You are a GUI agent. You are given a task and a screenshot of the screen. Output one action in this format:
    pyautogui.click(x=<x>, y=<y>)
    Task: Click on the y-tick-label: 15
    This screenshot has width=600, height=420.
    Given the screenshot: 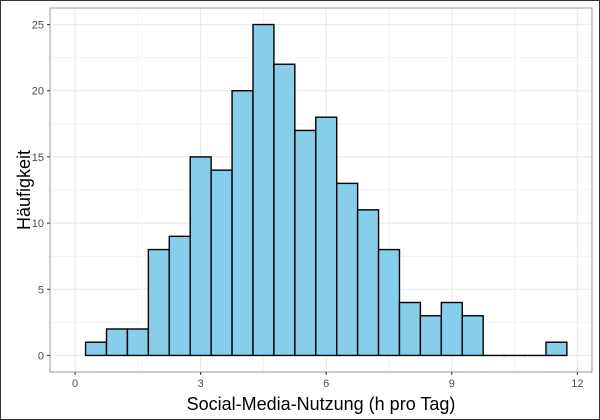 What is the action you would take?
    pyautogui.click(x=38, y=158)
    